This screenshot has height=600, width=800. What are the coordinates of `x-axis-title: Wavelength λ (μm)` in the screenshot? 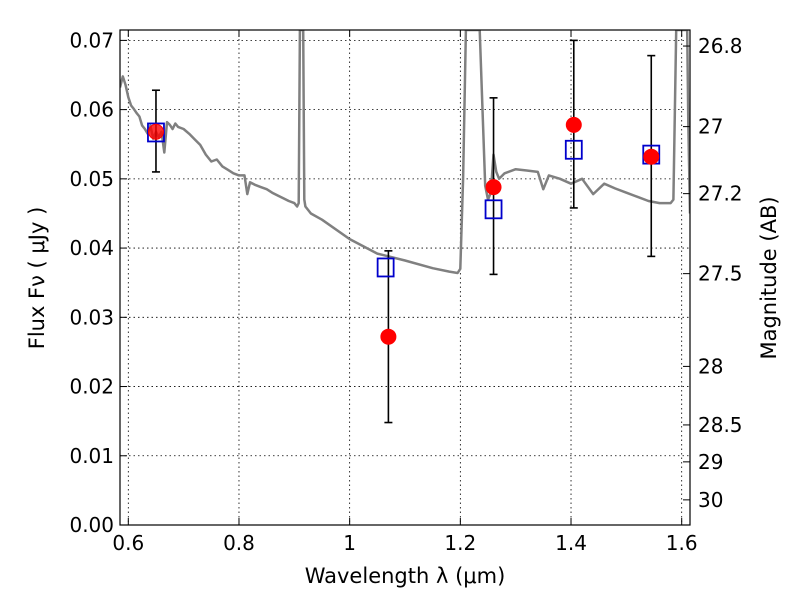 It's located at (405, 576).